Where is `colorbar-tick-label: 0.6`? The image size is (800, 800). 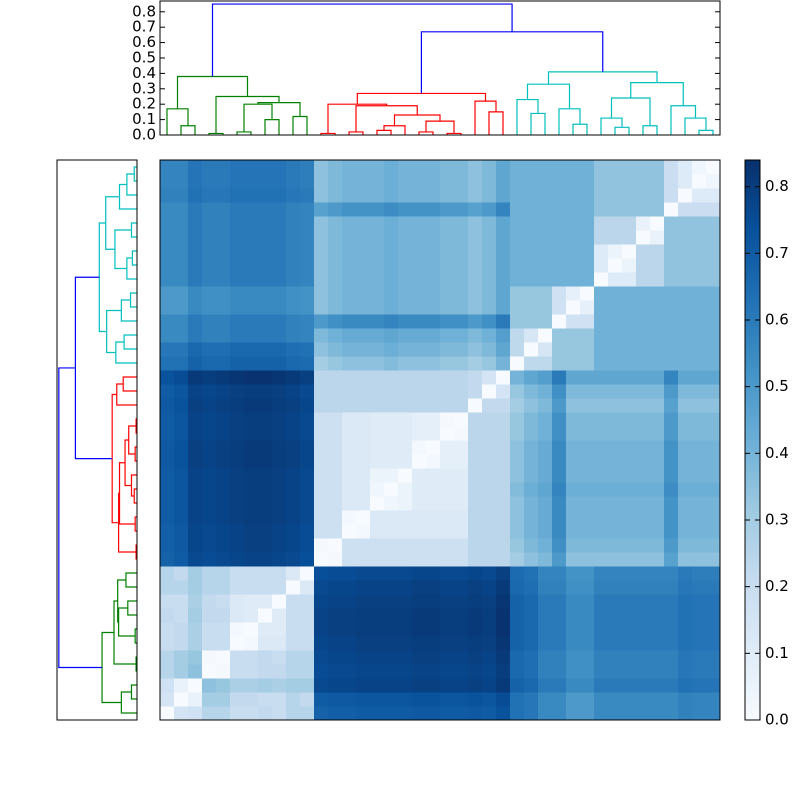
colorbar-tick-label: 0.6 is located at coordinates (777, 320).